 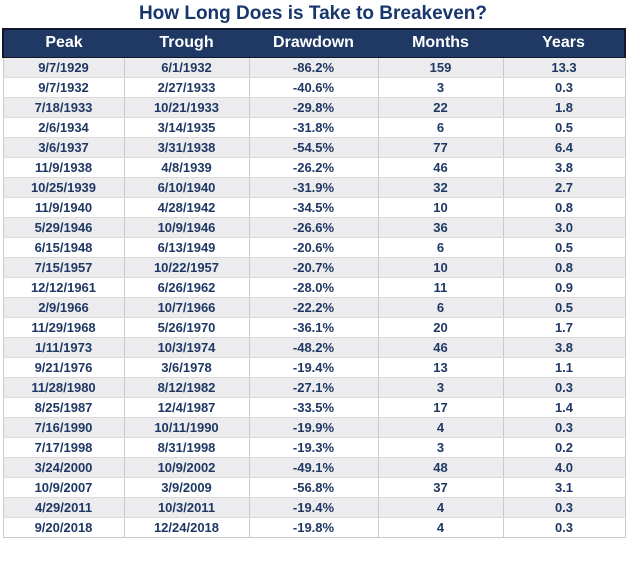 I want to click on table-cell: -19.3%, so click(x=314, y=447).